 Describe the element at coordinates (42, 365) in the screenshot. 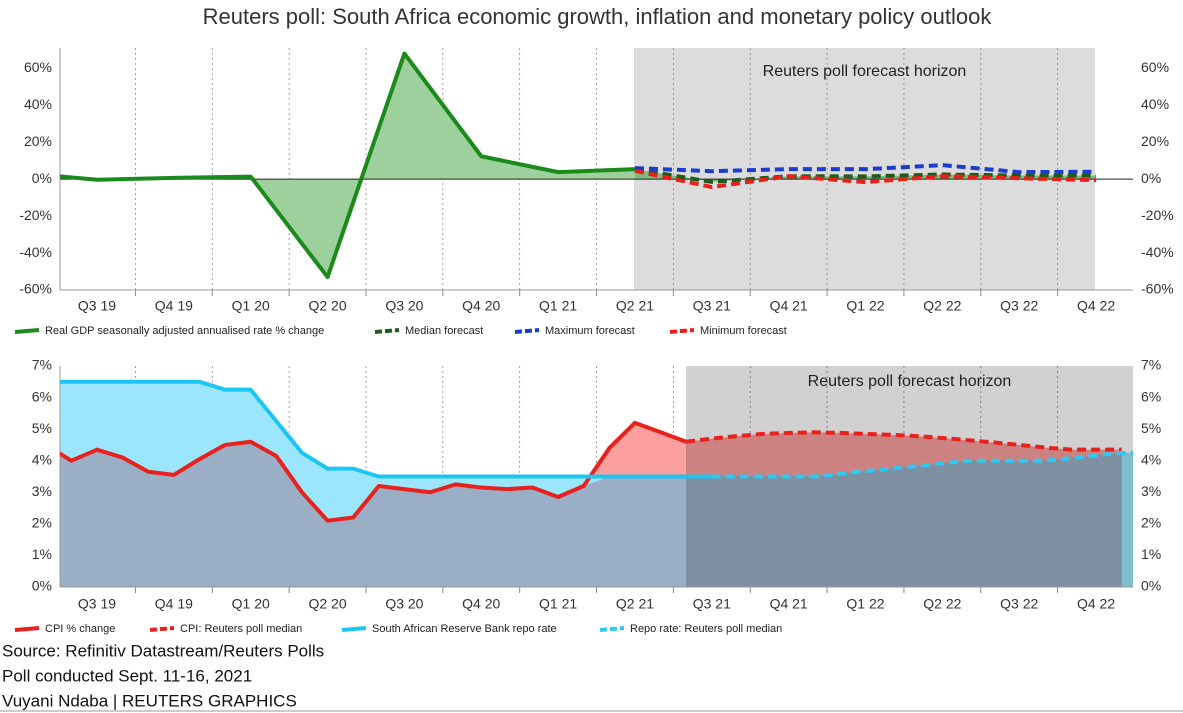

I see `y-tick-label: 7%` at that location.